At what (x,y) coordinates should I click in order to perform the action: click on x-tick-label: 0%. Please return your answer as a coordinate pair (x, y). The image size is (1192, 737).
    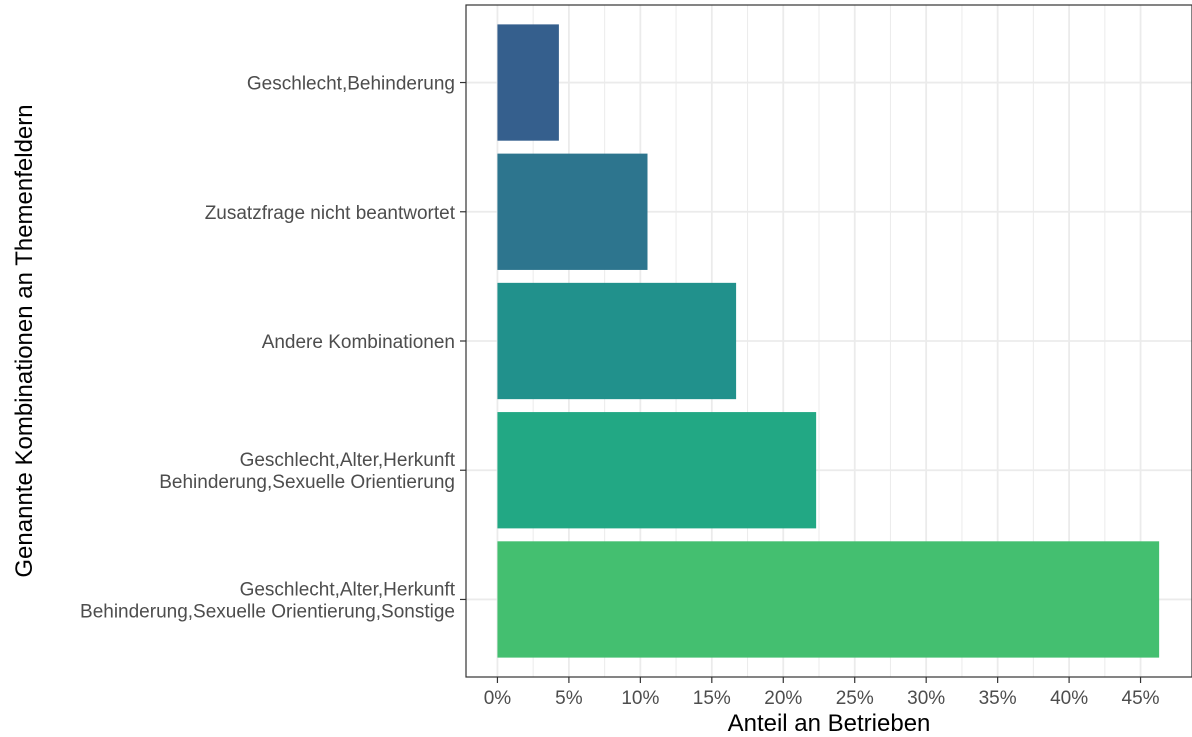
    Looking at the image, I should click on (498, 698).